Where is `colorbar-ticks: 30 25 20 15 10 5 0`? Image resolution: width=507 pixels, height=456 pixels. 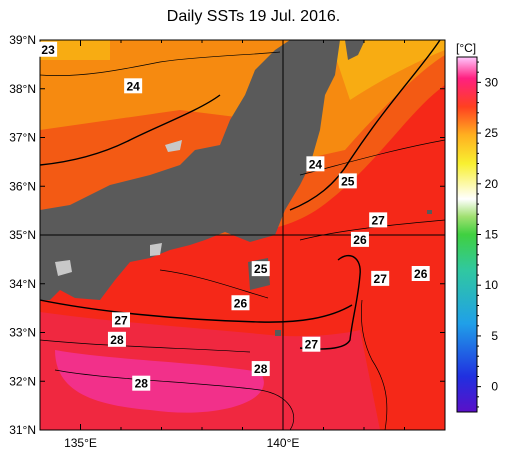
colorbar-ticks: 30 25 20 15 10 5 0 is located at coordinates (488, 234).